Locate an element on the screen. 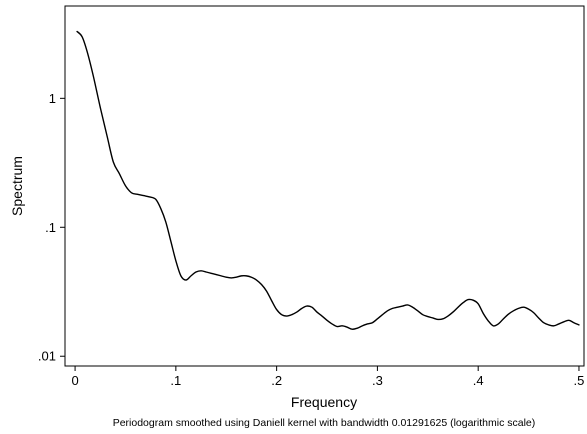 This screenshot has height=434, width=587. x-tick-label: .1 is located at coordinates (175, 380).